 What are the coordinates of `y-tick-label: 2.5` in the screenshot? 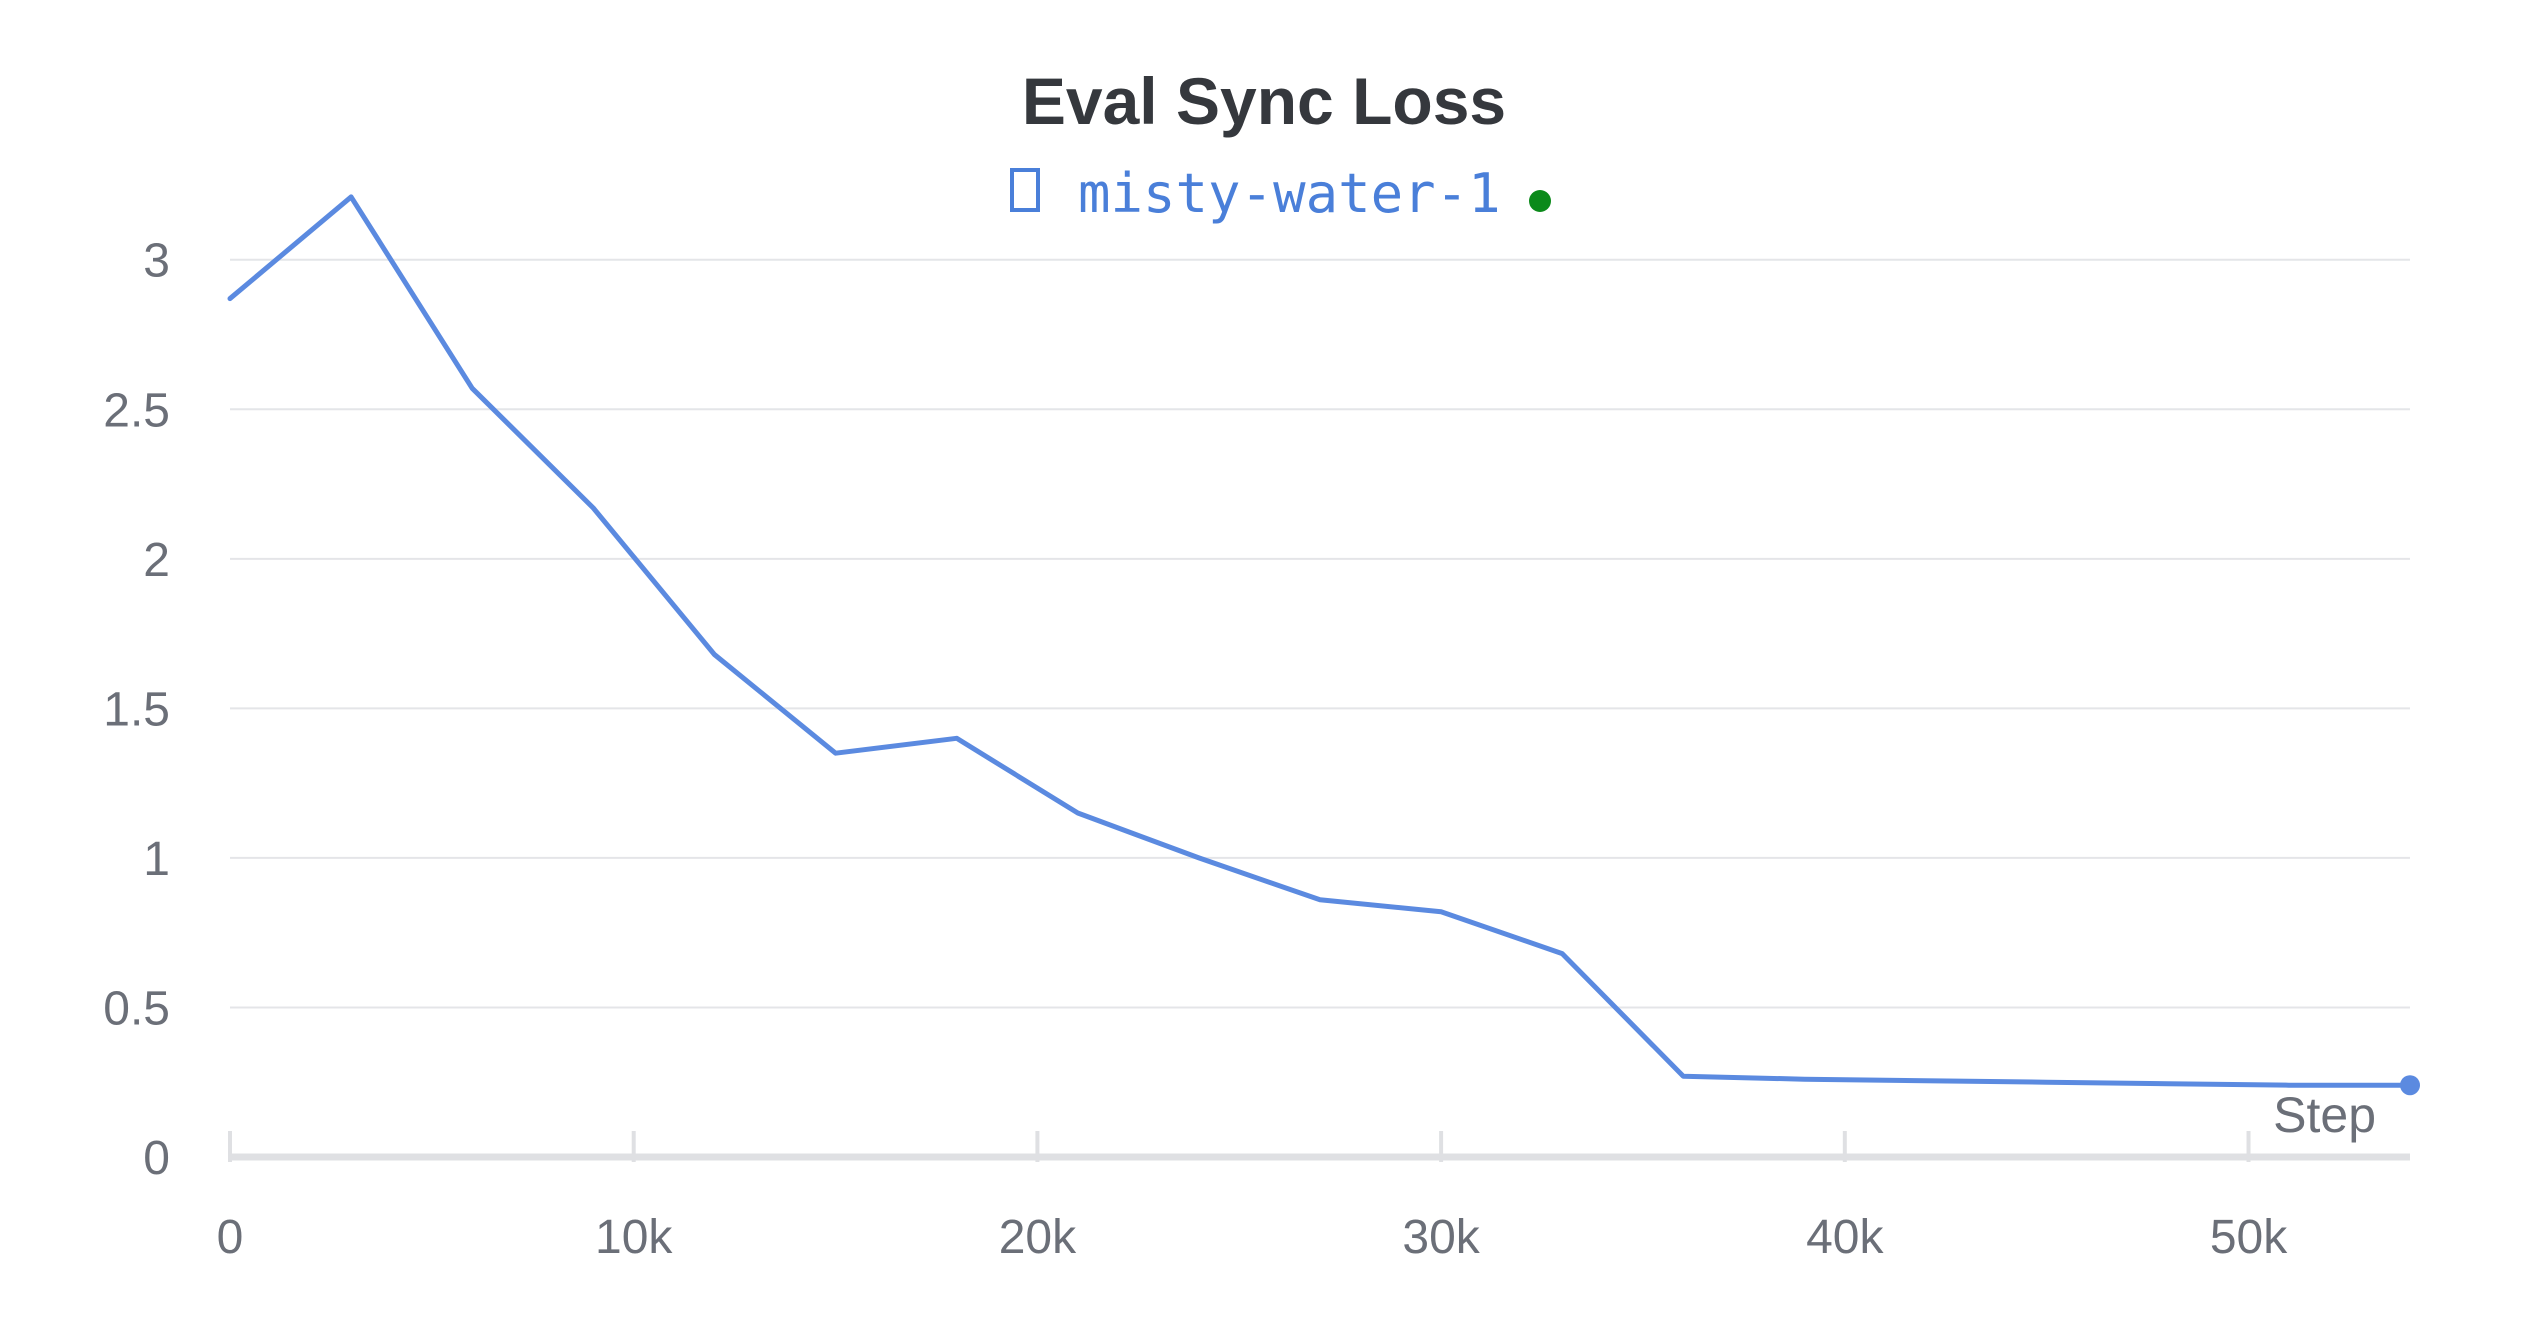 It's located at (136, 410).